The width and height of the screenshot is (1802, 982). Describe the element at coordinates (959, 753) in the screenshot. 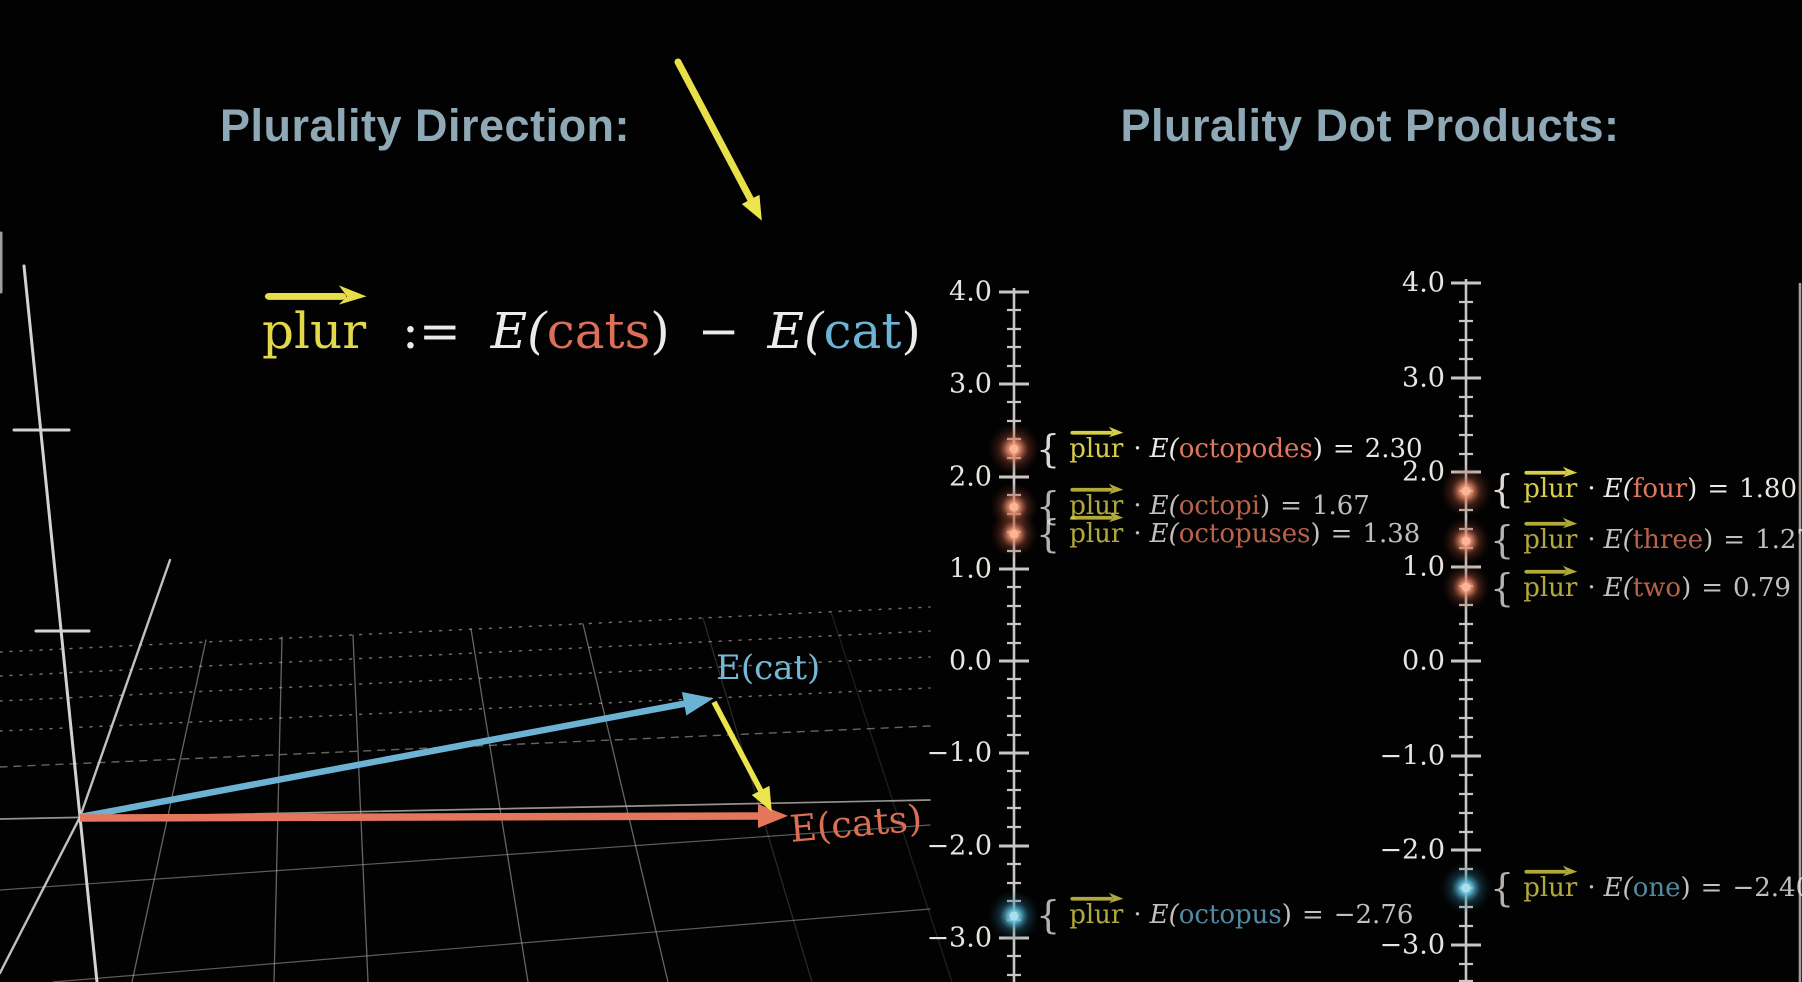

I see `axis1-tick-label: −1.0` at that location.